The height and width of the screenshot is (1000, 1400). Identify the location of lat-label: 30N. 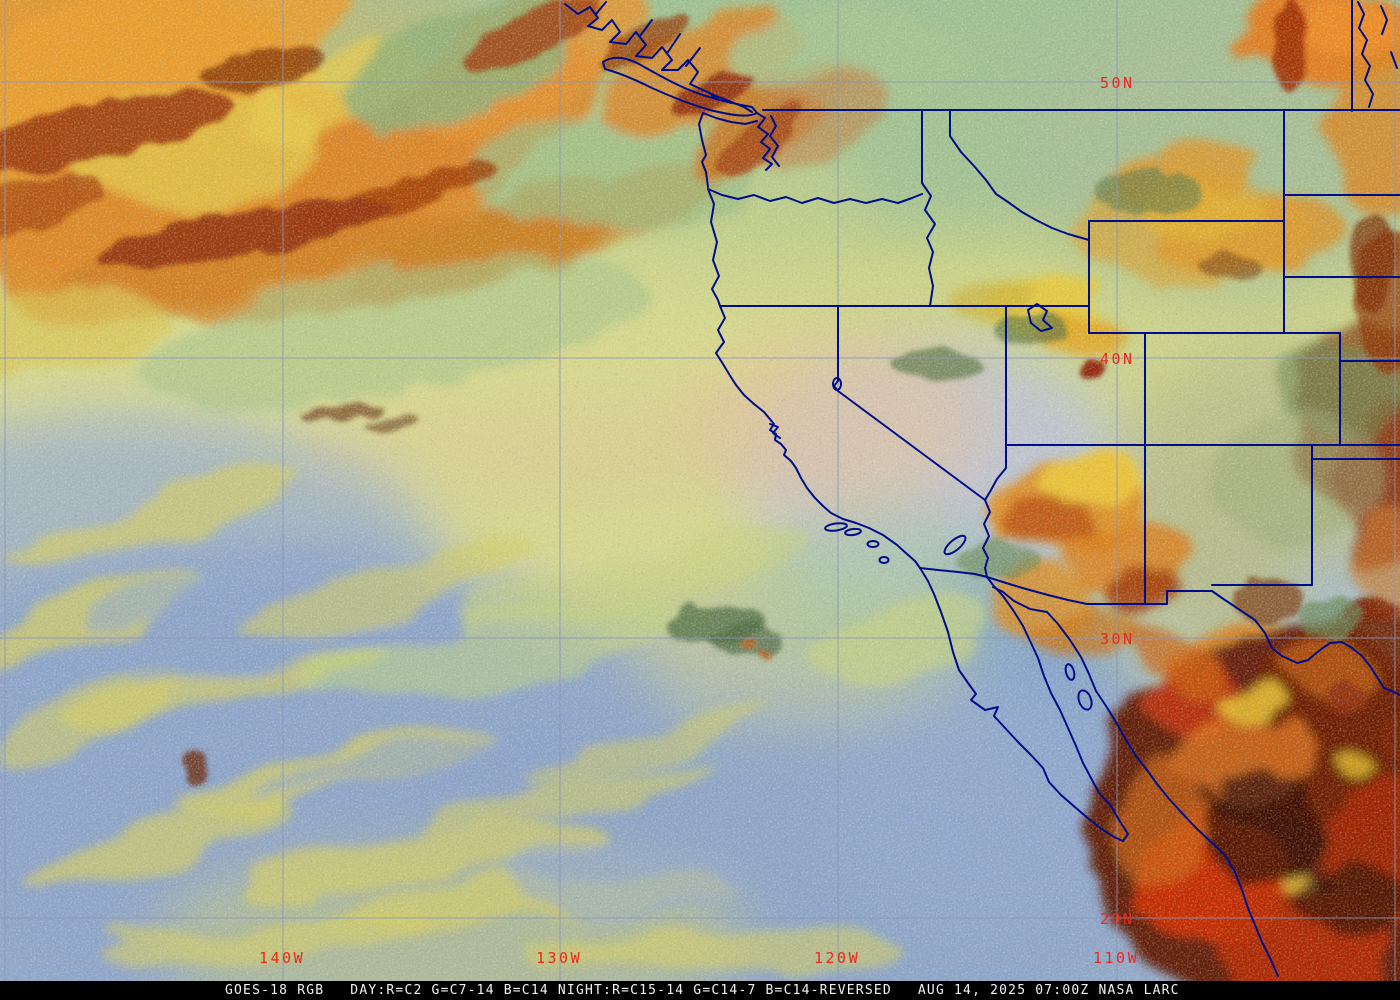
(1117, 639).